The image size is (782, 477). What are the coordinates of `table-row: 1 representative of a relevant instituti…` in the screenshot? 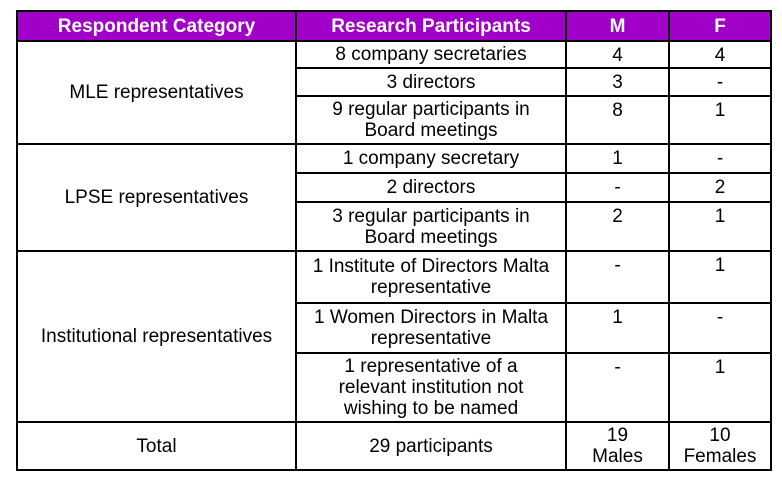 It's located at (394, 387).